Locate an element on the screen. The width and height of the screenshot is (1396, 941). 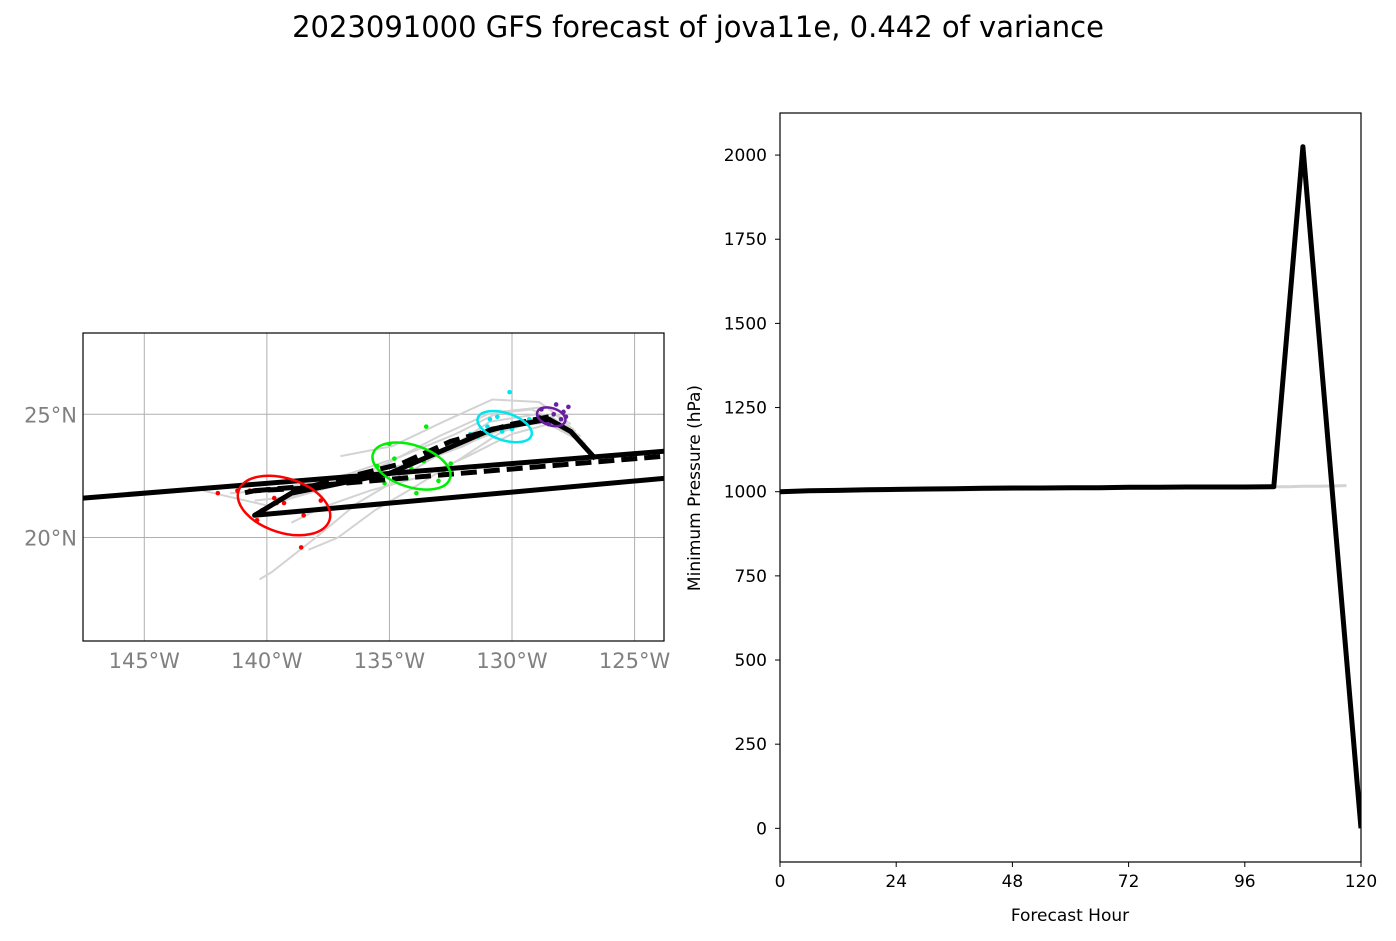
map-tracks-layer is located at coordinates (373, 485).